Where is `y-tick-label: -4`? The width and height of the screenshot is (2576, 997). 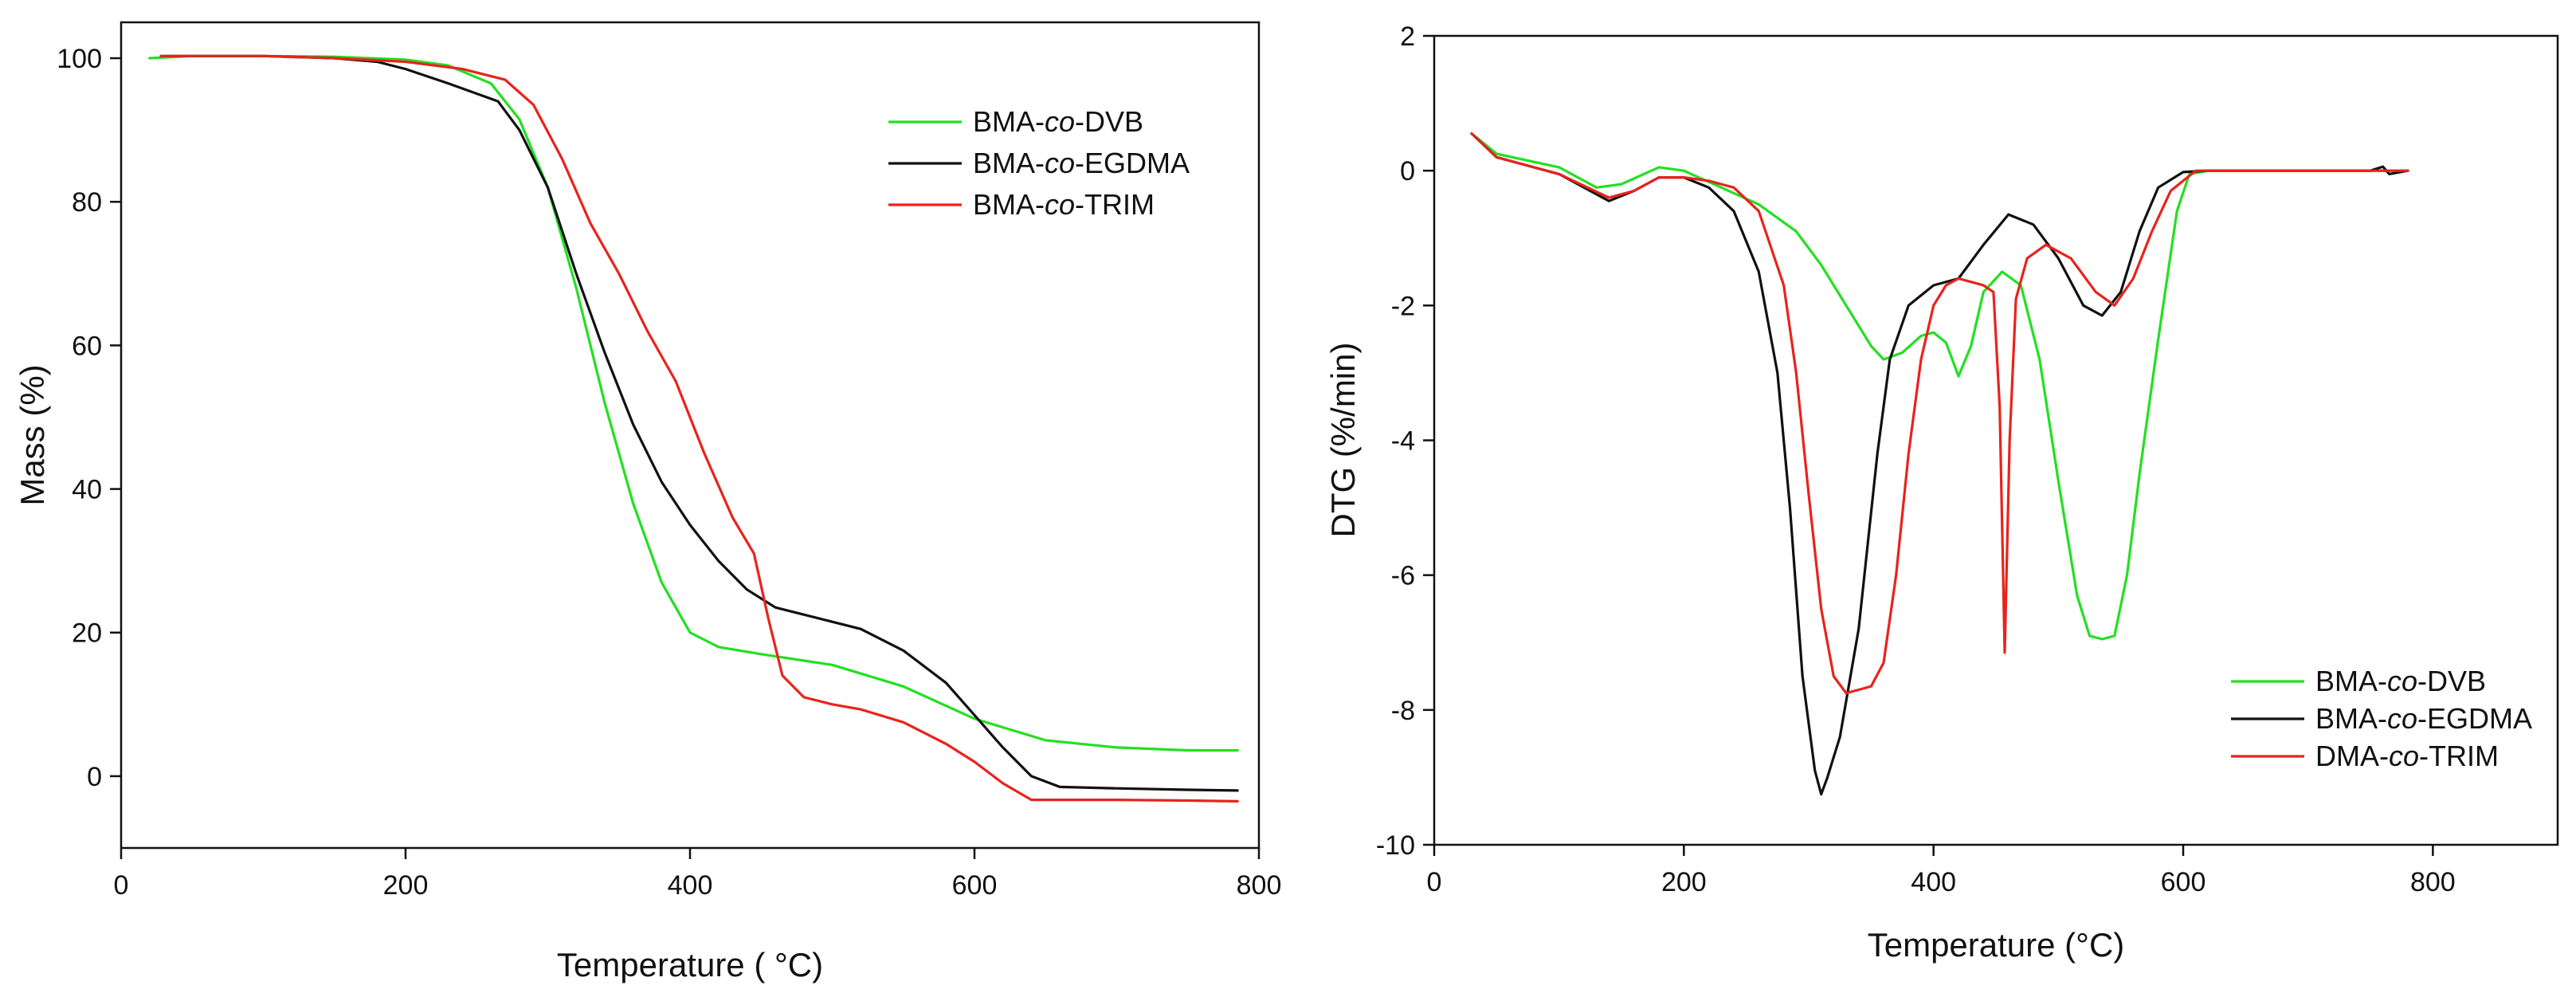
y-tick-label: -4 is located at coordinates (1403, 441).